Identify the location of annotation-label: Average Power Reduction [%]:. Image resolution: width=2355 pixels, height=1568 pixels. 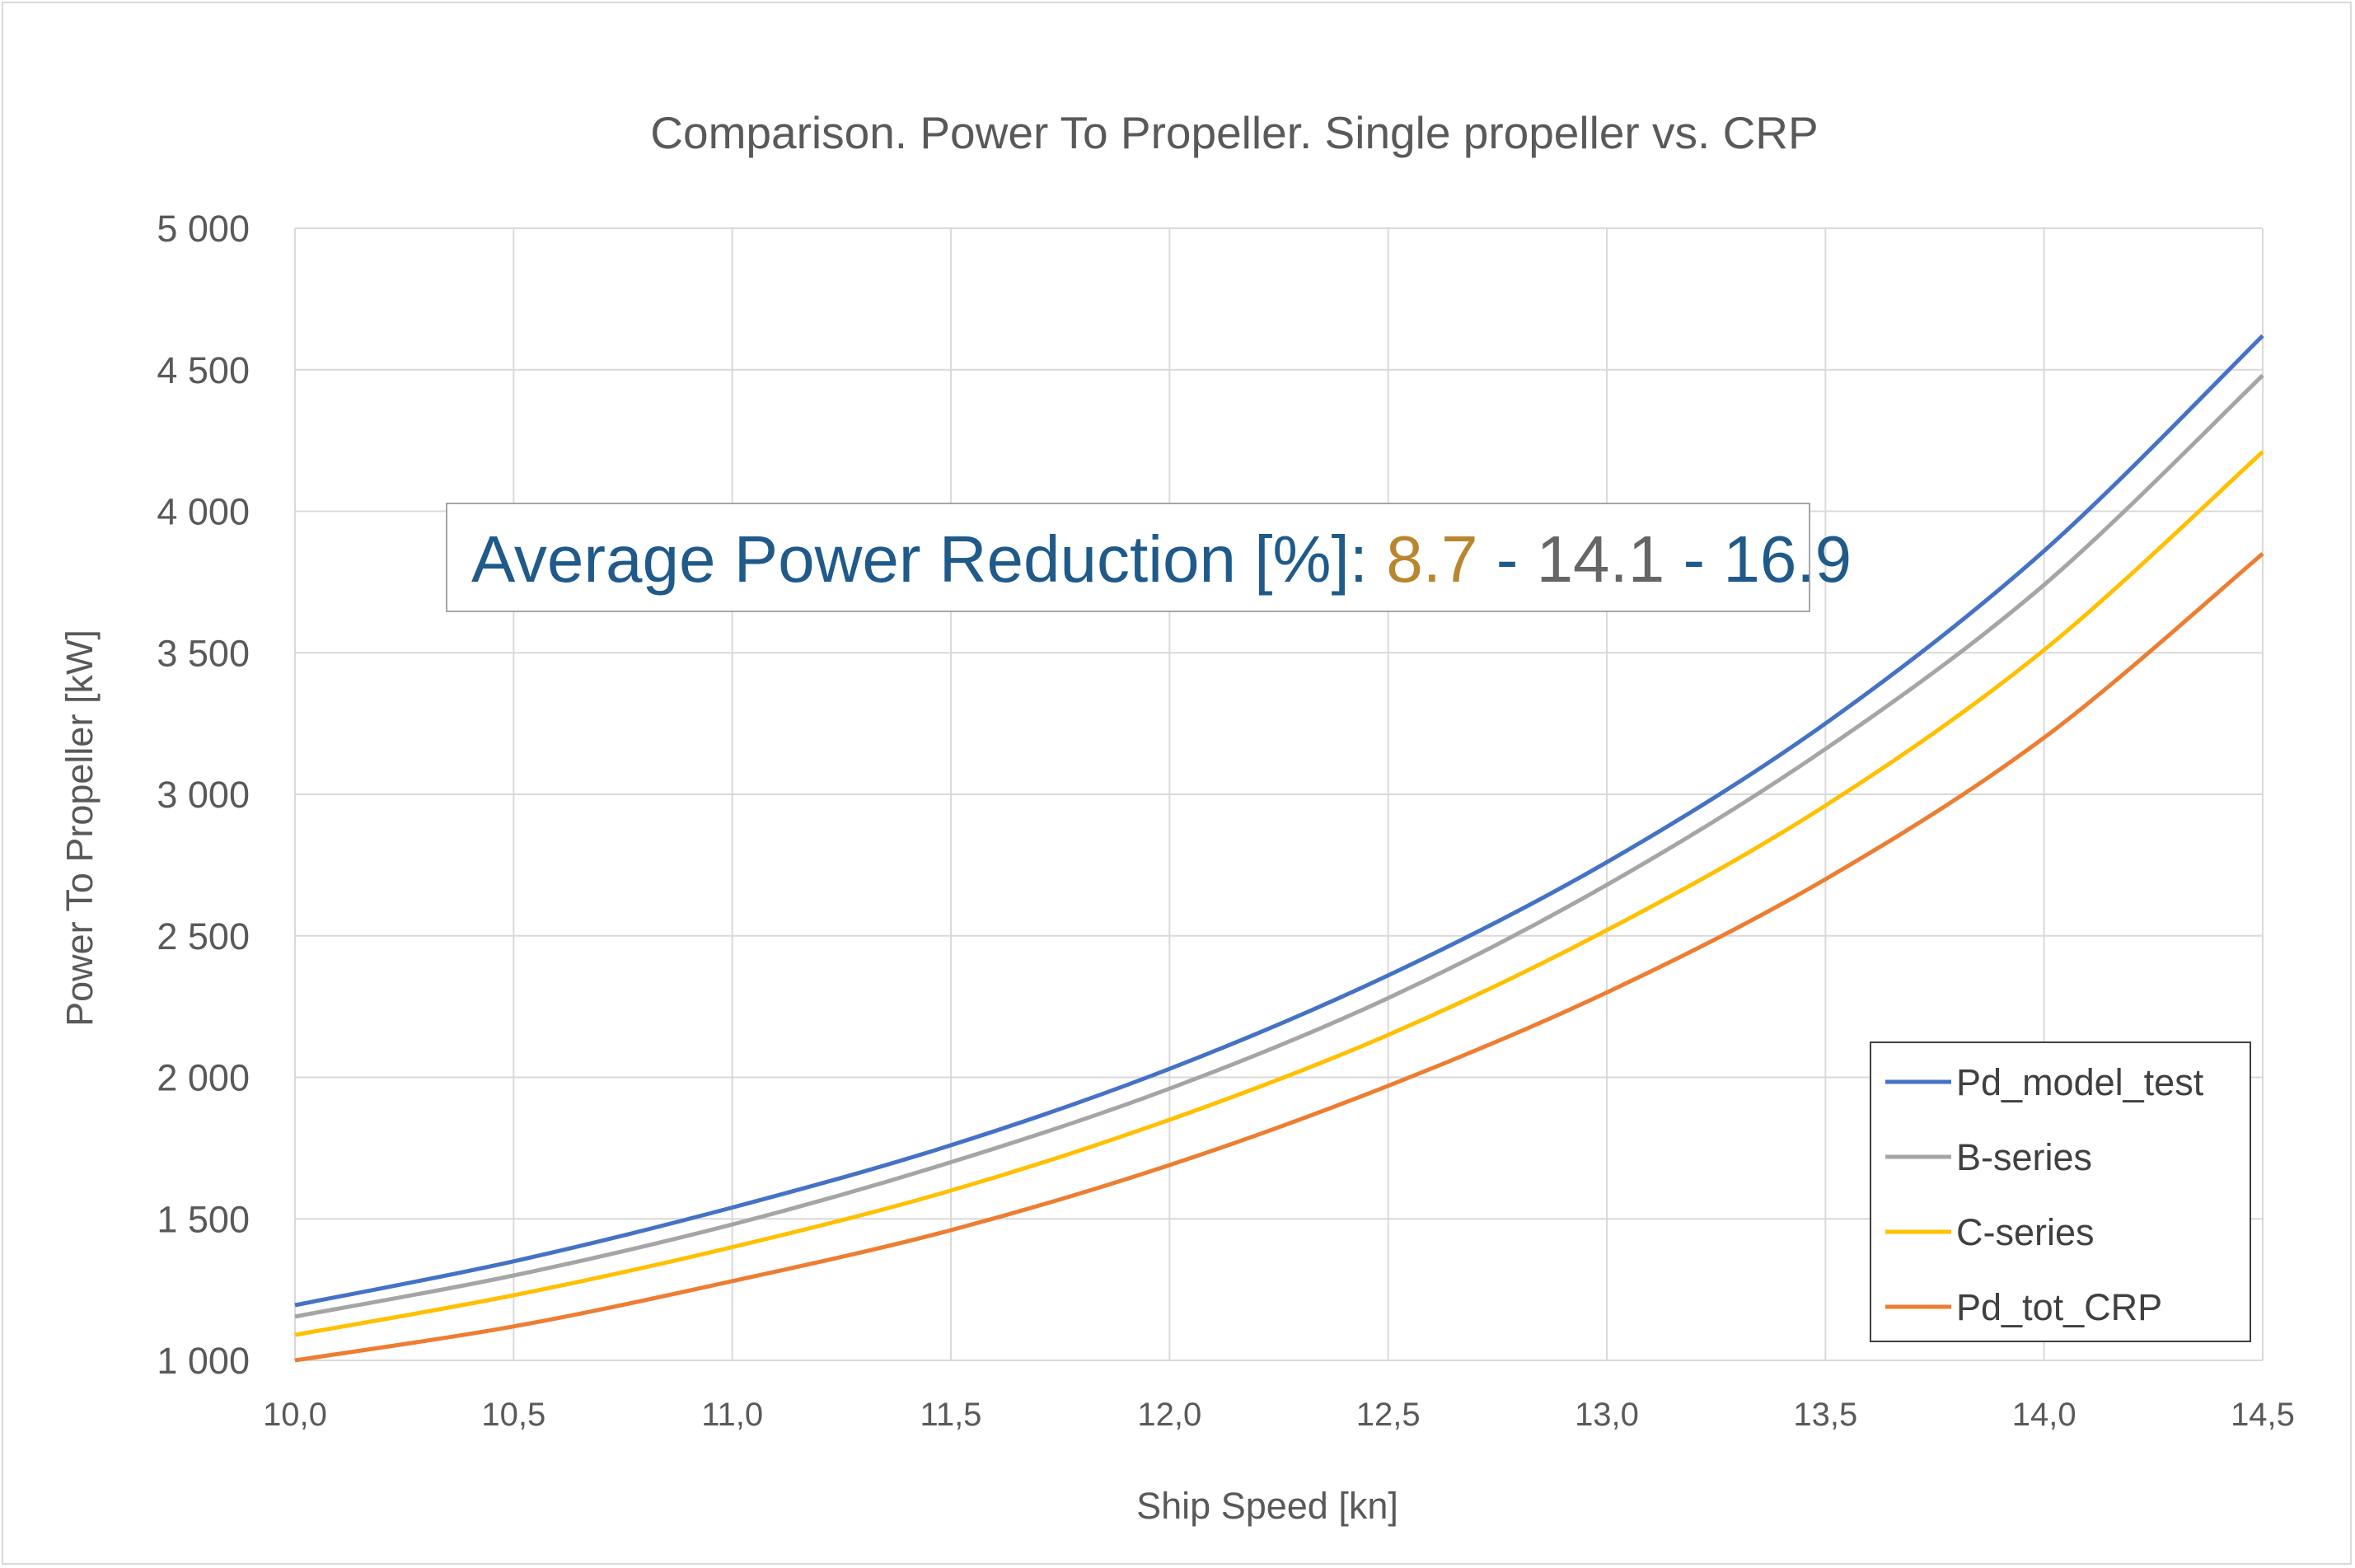
(919, 559).